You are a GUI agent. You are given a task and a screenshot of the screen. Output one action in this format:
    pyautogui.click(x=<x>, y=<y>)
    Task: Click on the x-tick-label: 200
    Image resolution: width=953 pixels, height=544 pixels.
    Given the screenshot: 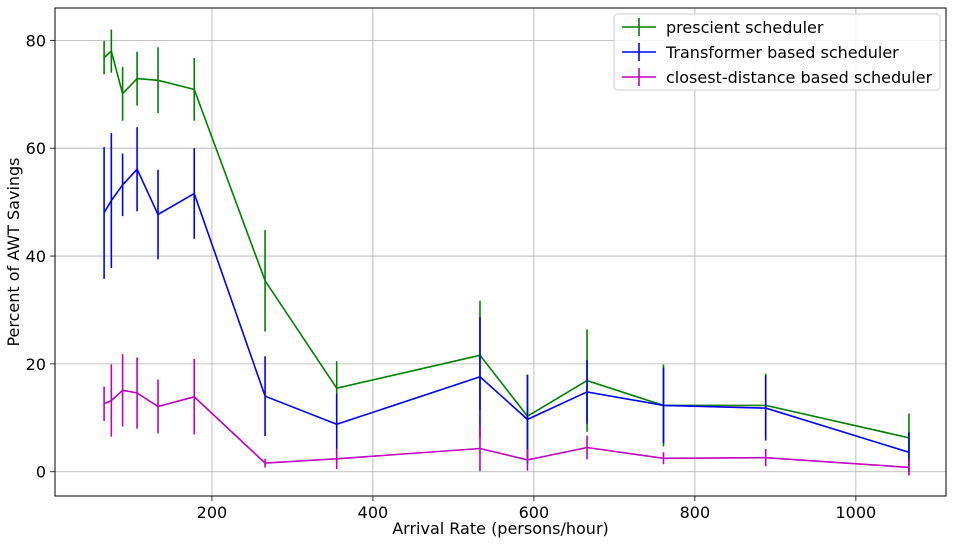 What is the action you would take?
    pyautogui.click(x=212, y=512)
    